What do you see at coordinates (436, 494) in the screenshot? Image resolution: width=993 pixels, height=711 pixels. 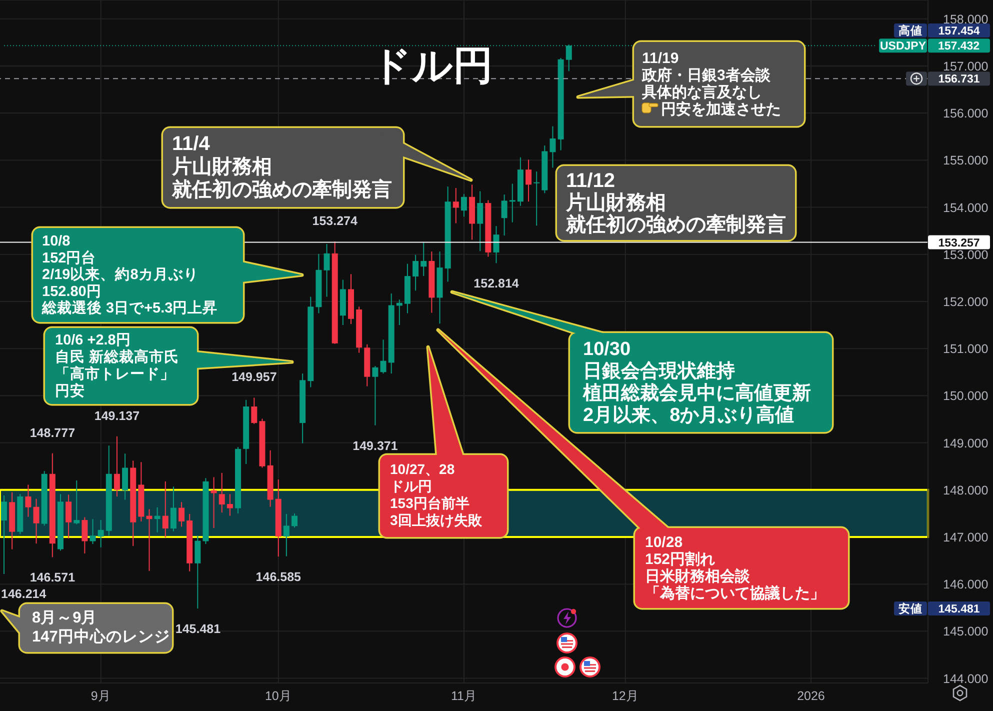 I see `annotation: 10/27、28 ドル円 153円台前半 3回上抜け失敗` at bounding box center [436, 494].